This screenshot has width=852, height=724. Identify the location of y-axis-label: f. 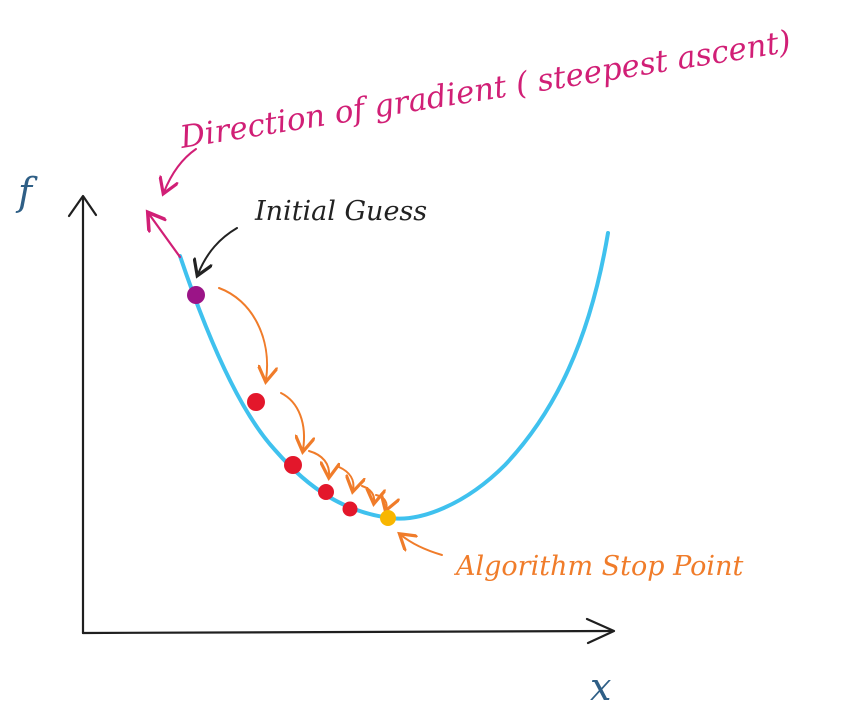
(26, 192).